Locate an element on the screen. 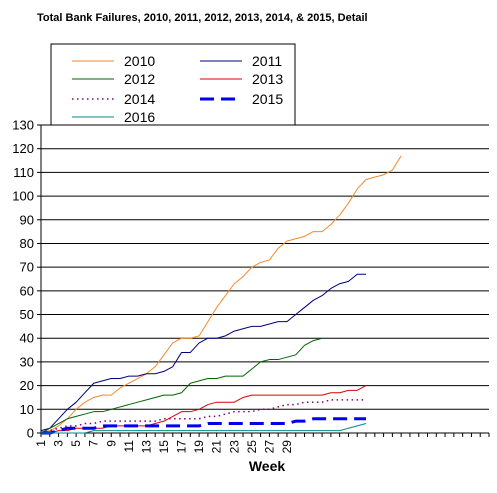  legend-box is located at coordinates (173, 84).